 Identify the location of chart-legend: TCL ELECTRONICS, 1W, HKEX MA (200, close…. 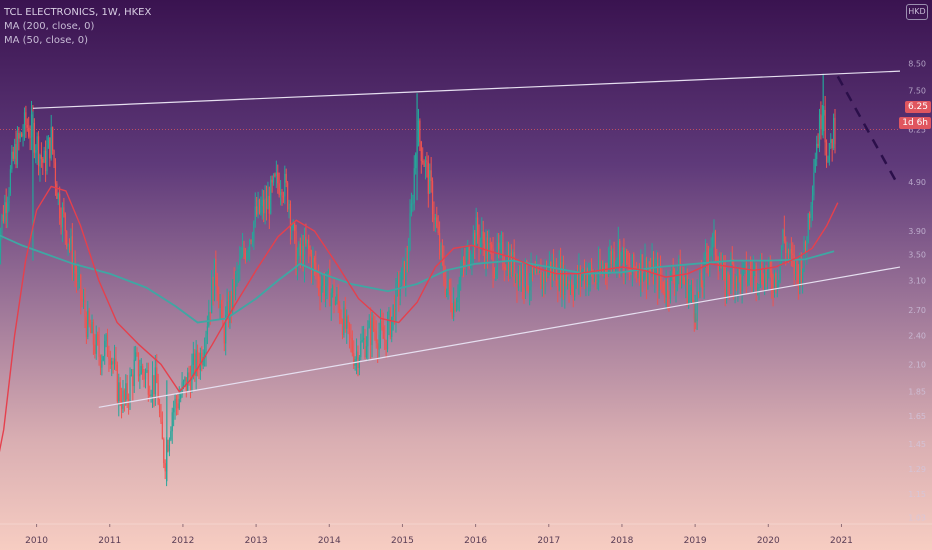
(77, 27).